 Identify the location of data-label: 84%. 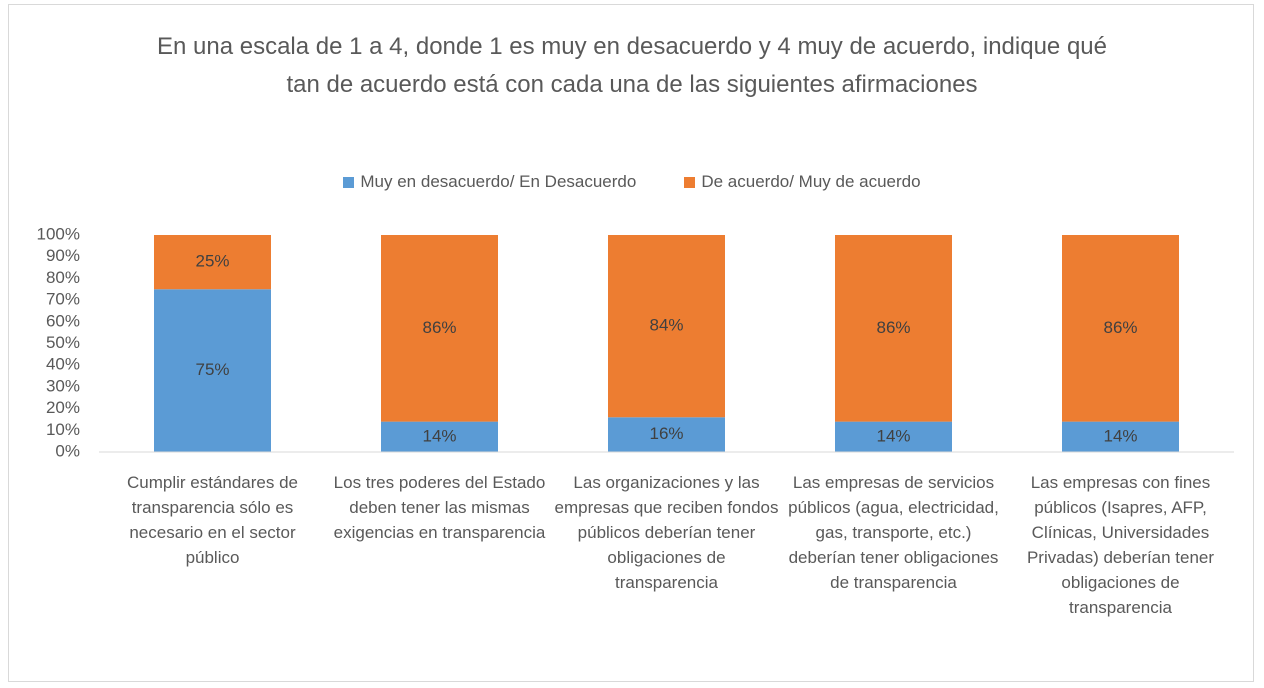
(666, 325).